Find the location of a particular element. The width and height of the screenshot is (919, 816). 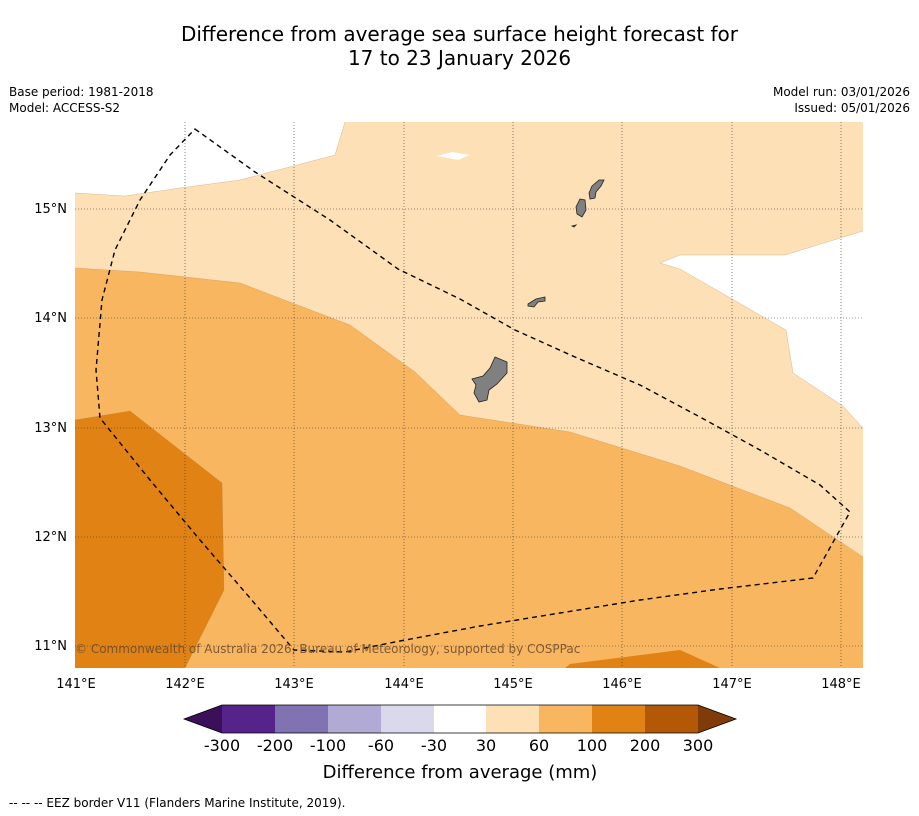

colorbar-tick: -100 is located at coordinates (328, 745).